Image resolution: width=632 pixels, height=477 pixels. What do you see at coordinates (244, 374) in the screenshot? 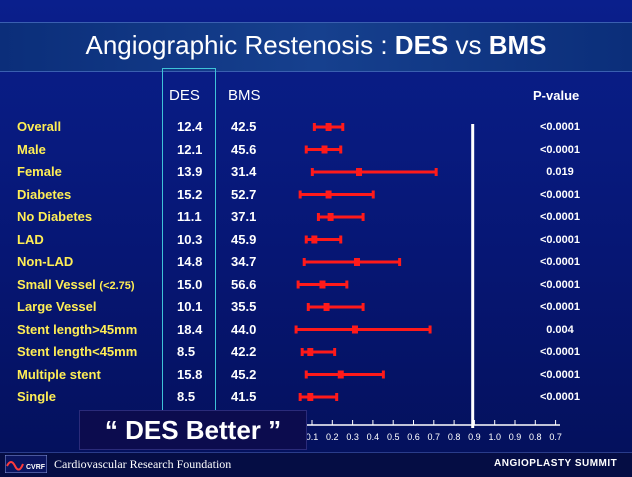
I see `bms-value: 45.2` at bounding box center [244, 374].